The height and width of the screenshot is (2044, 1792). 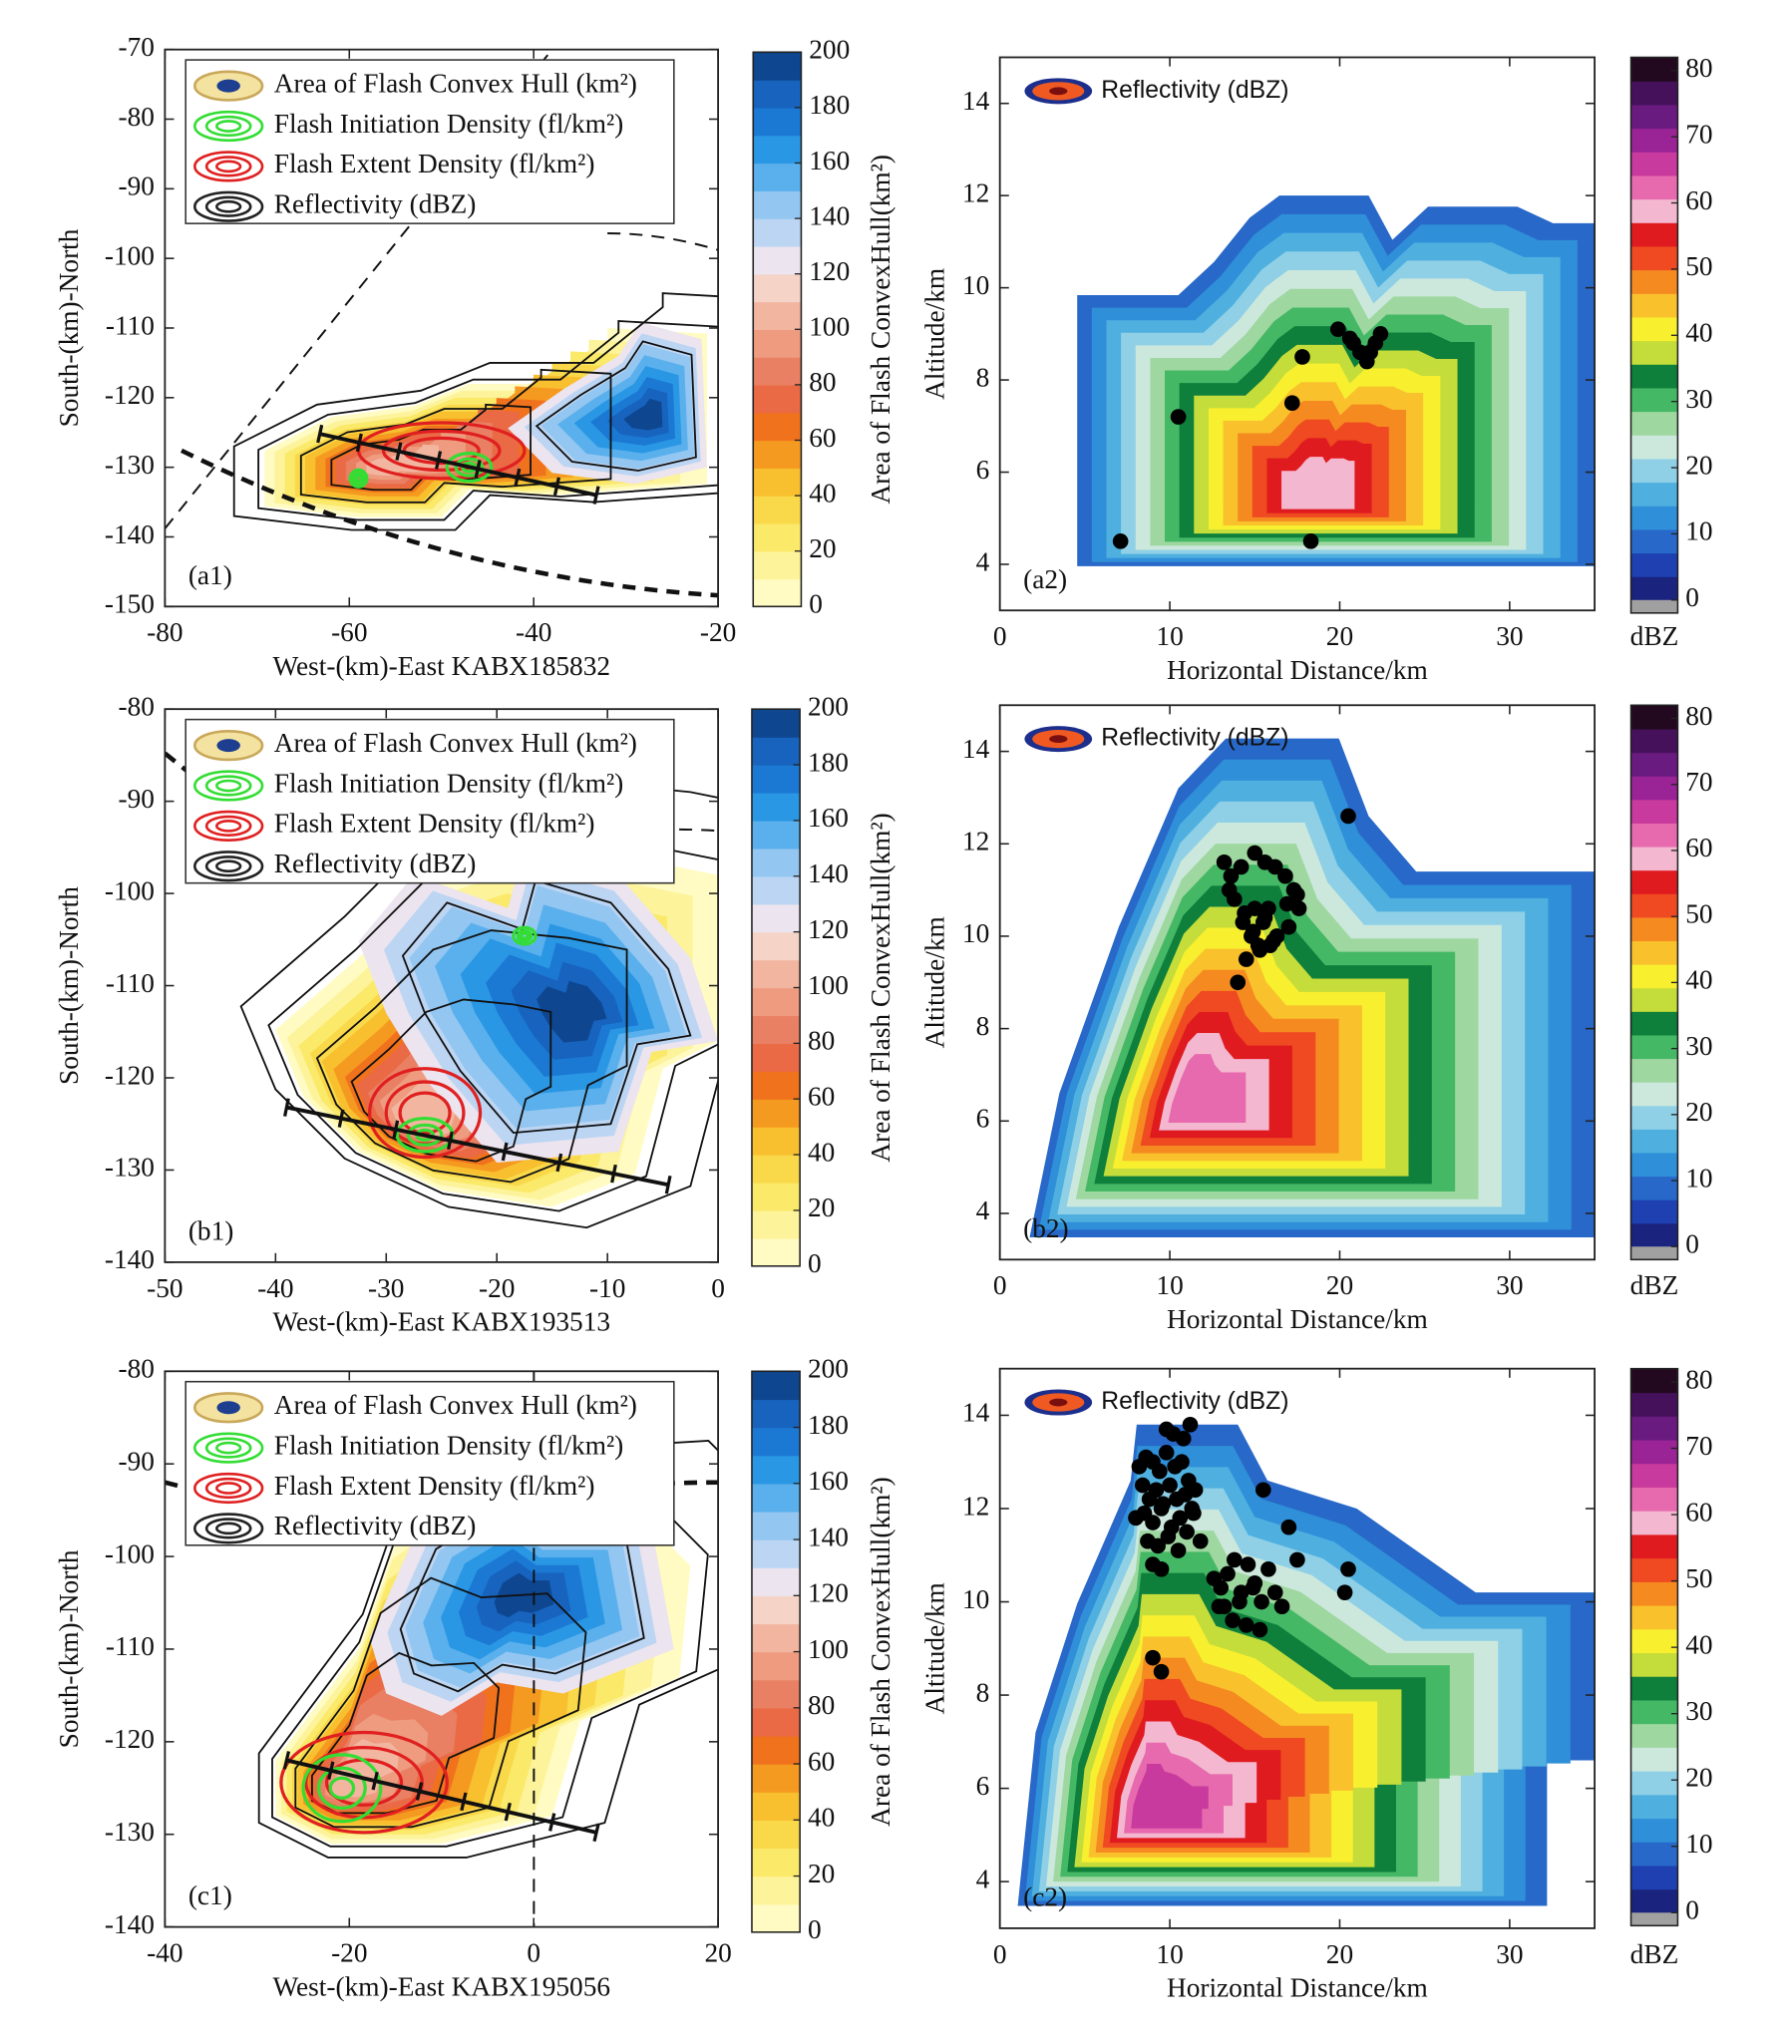 What do you see at coordinates (130, 1924) in the screenshot?
I see `y-tick-label: -140` at bounding box center [130, 1924].